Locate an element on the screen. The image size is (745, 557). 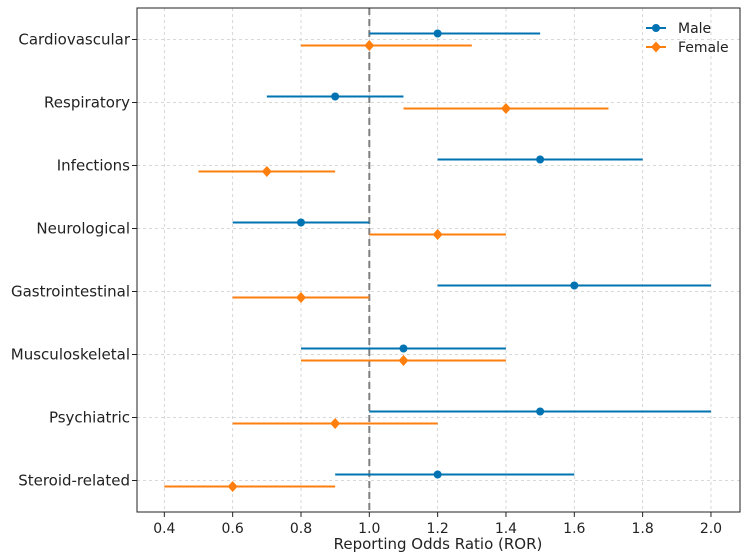
x-tick-label: 0.4 is located at coordinates (164, 529).